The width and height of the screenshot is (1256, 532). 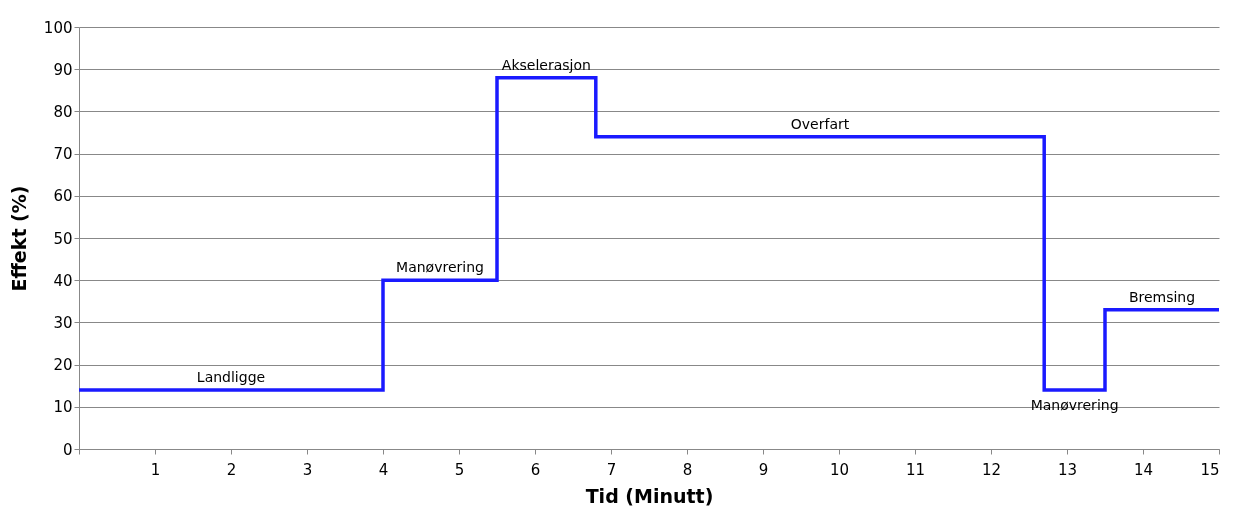 I want to click on x-tick-label: 6, so click(x=535, y=469).